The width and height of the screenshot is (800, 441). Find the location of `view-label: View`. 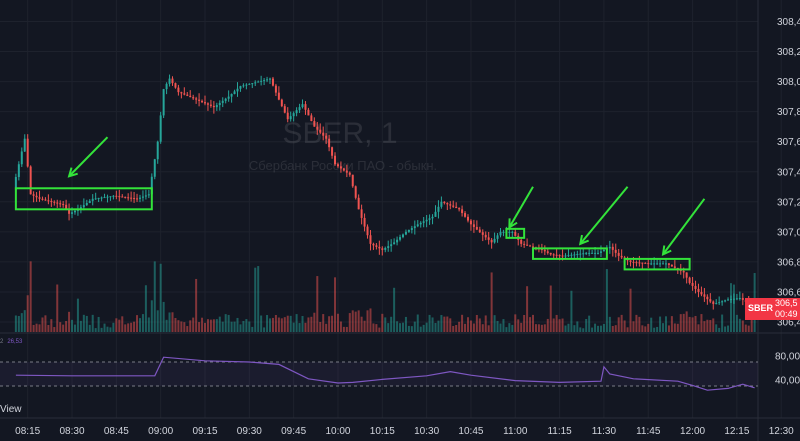

view-label: View is located at coordinates (11, 409).